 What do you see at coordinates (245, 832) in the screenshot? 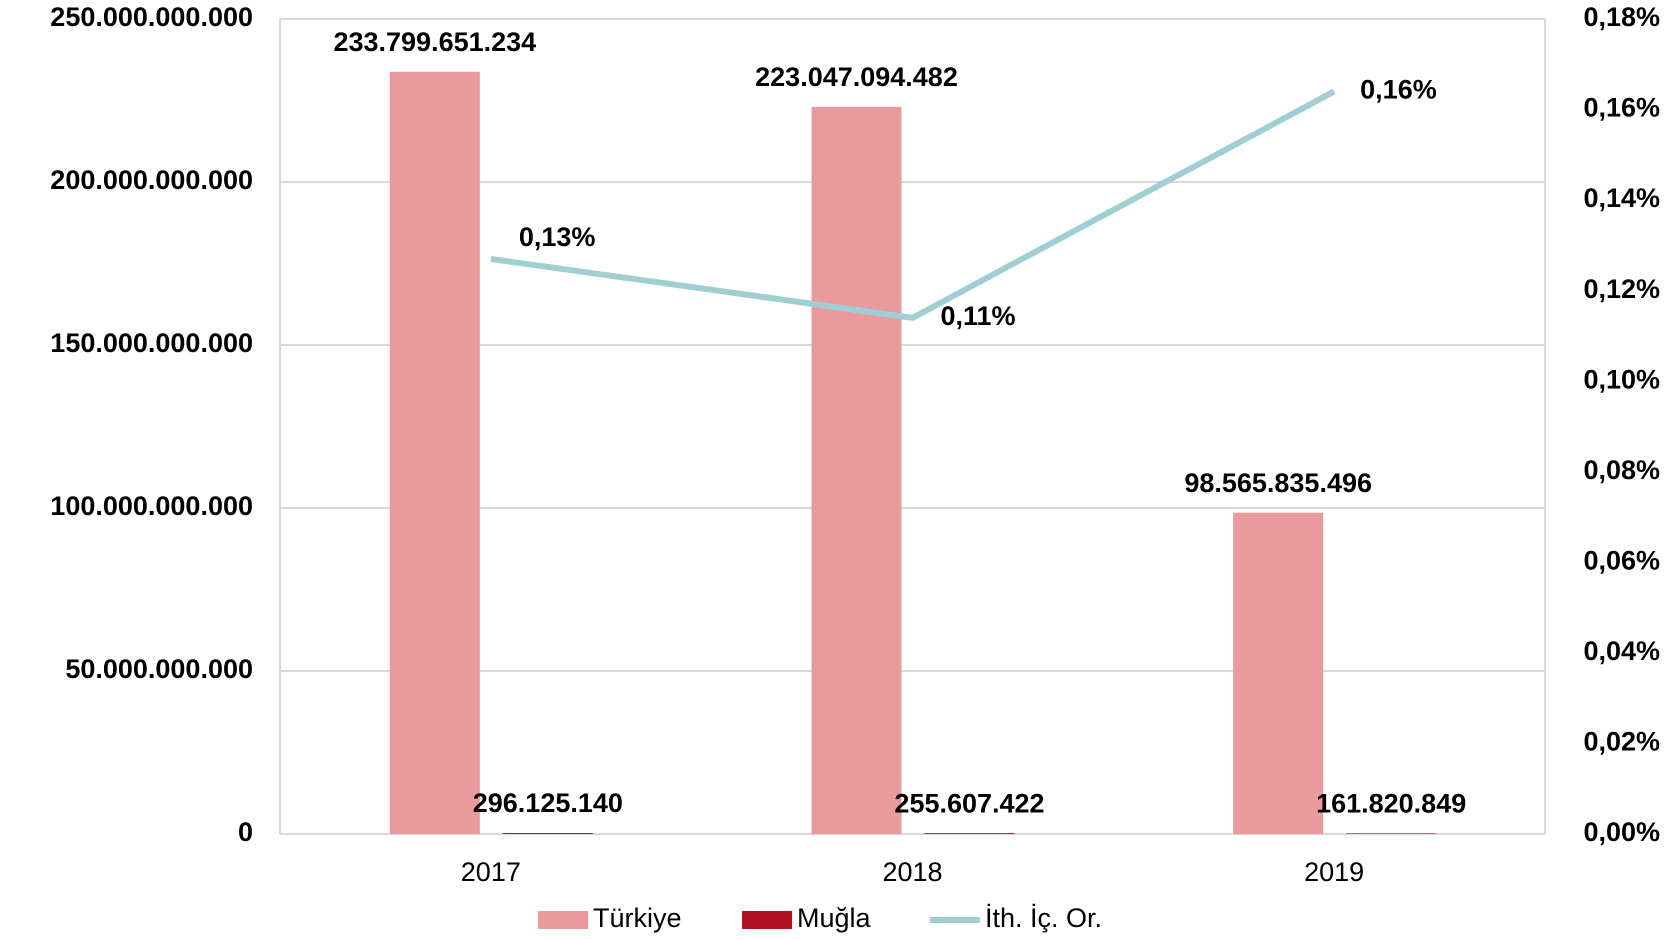
I see `y-tick-label: 0` at bounding box center [245, 832].